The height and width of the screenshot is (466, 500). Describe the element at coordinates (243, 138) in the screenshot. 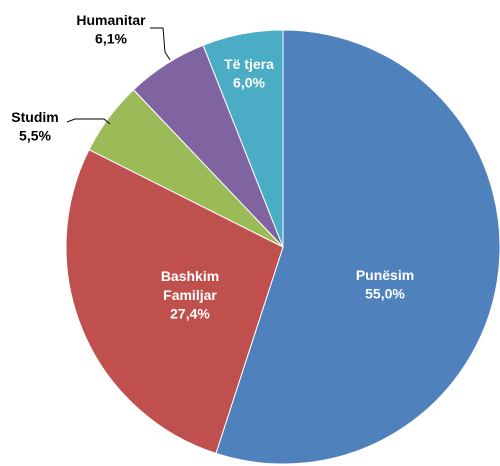

I see `pie-slice` at that location.